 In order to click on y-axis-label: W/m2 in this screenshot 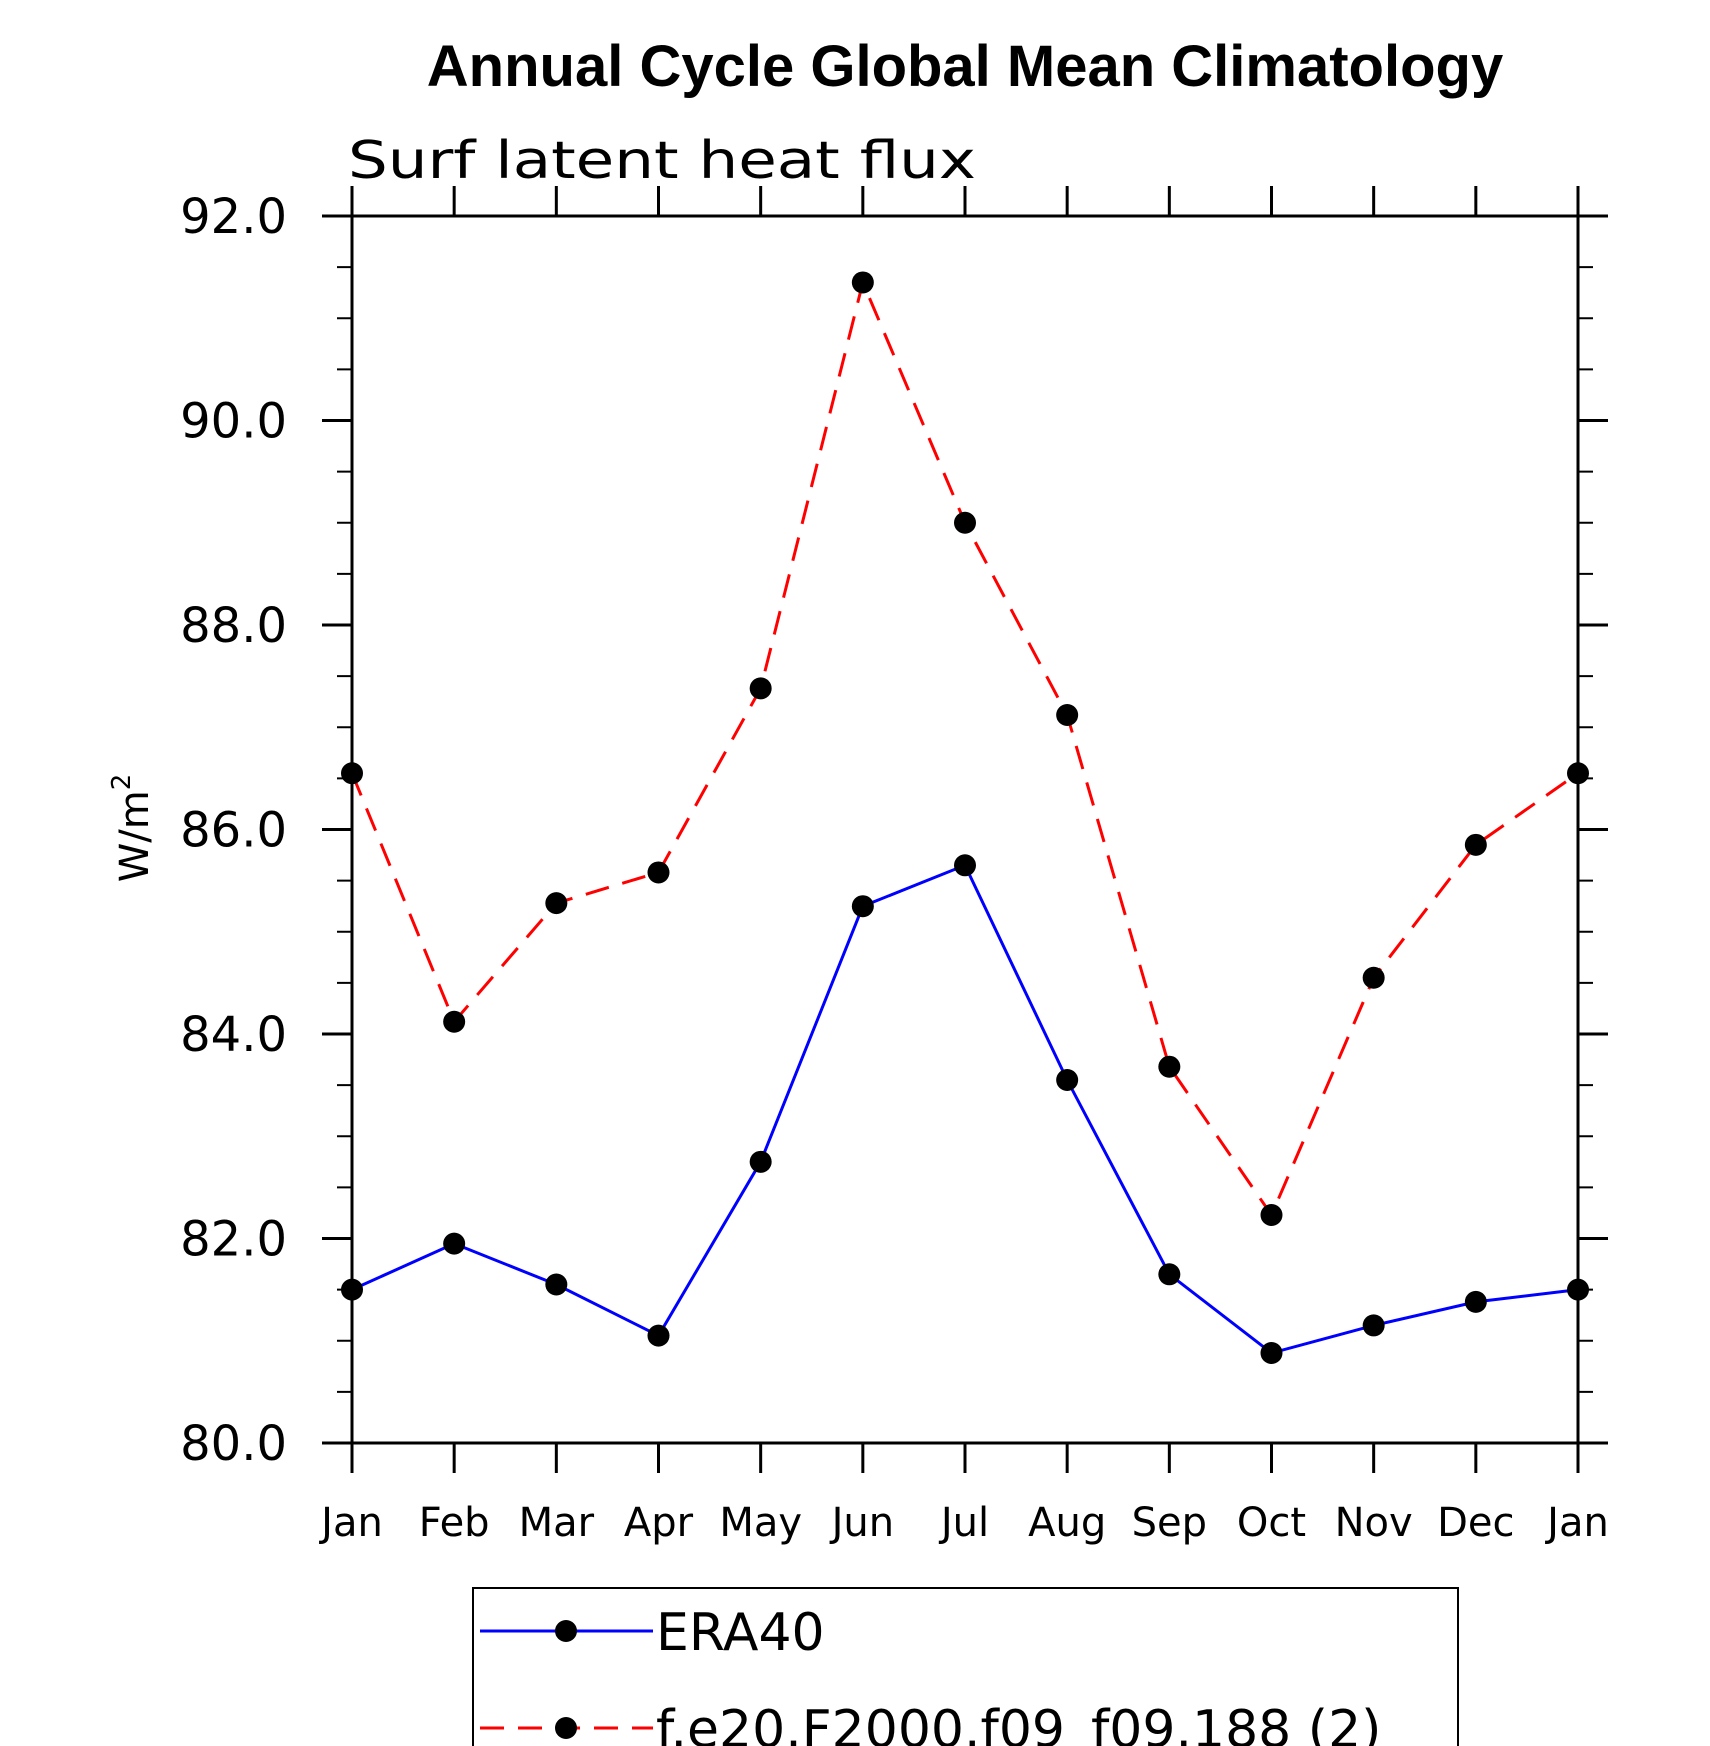, I will do `click(132, 828)`.